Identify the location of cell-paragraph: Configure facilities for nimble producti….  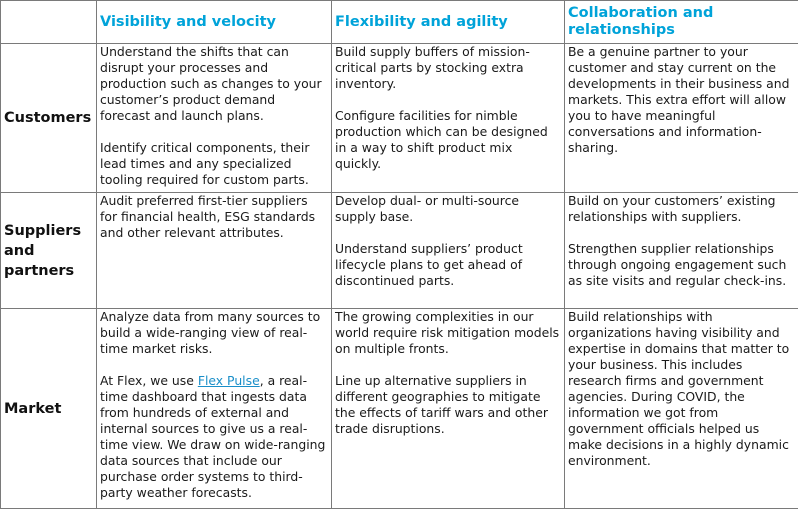
(441, 139).